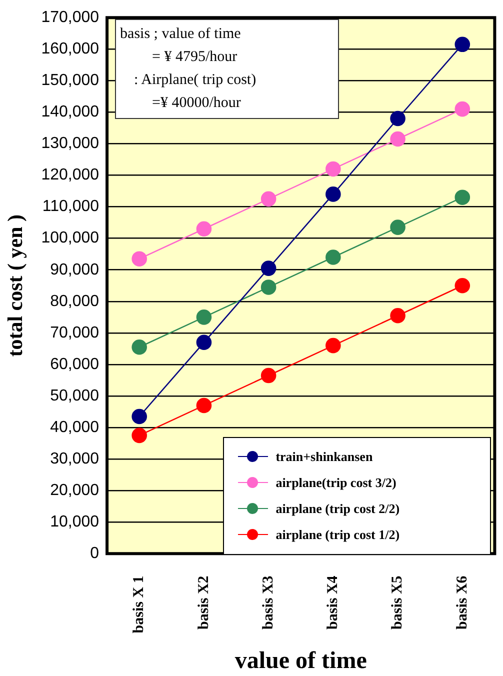 This screenshot has height=676, width=503. Describe the element at coordinates (75, 364) in the screenshot. I see `y-tick-label: 60,000` at that location.